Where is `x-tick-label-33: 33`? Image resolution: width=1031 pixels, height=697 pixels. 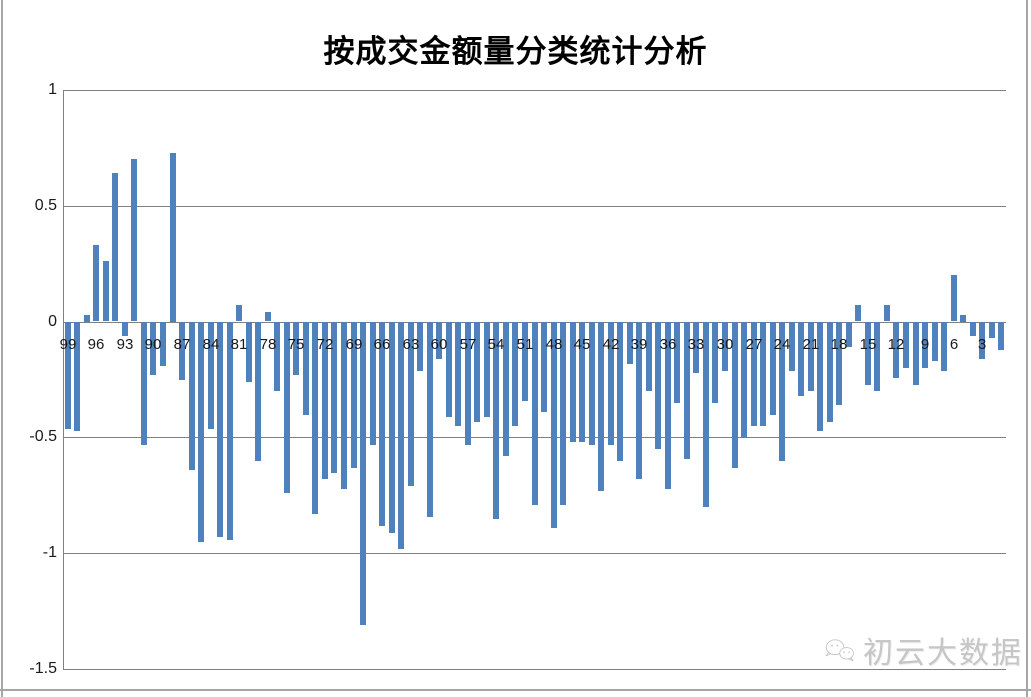 x-tick-label-33: 33 is located at coordinates (696, 344).